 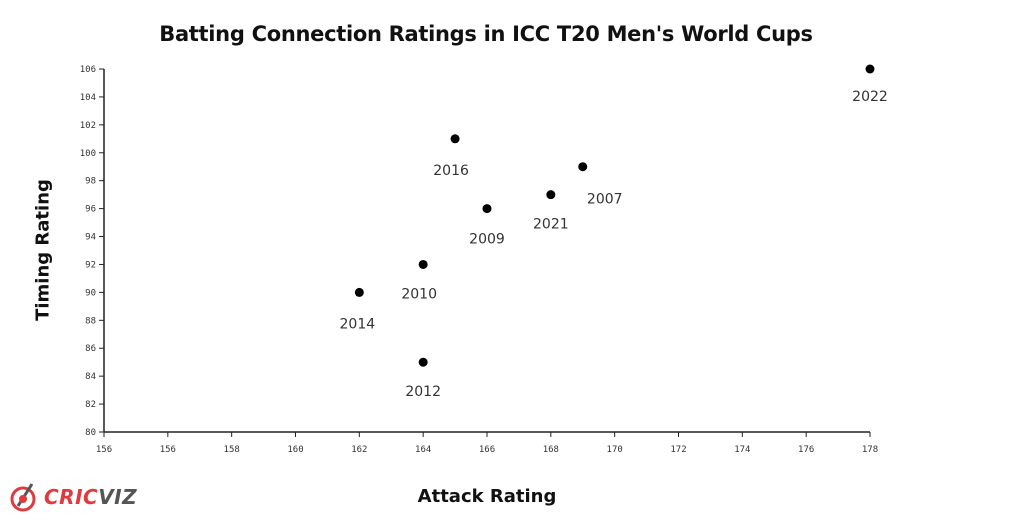 I want to click on y-tick-label: 104, so click(x=88, y=98).